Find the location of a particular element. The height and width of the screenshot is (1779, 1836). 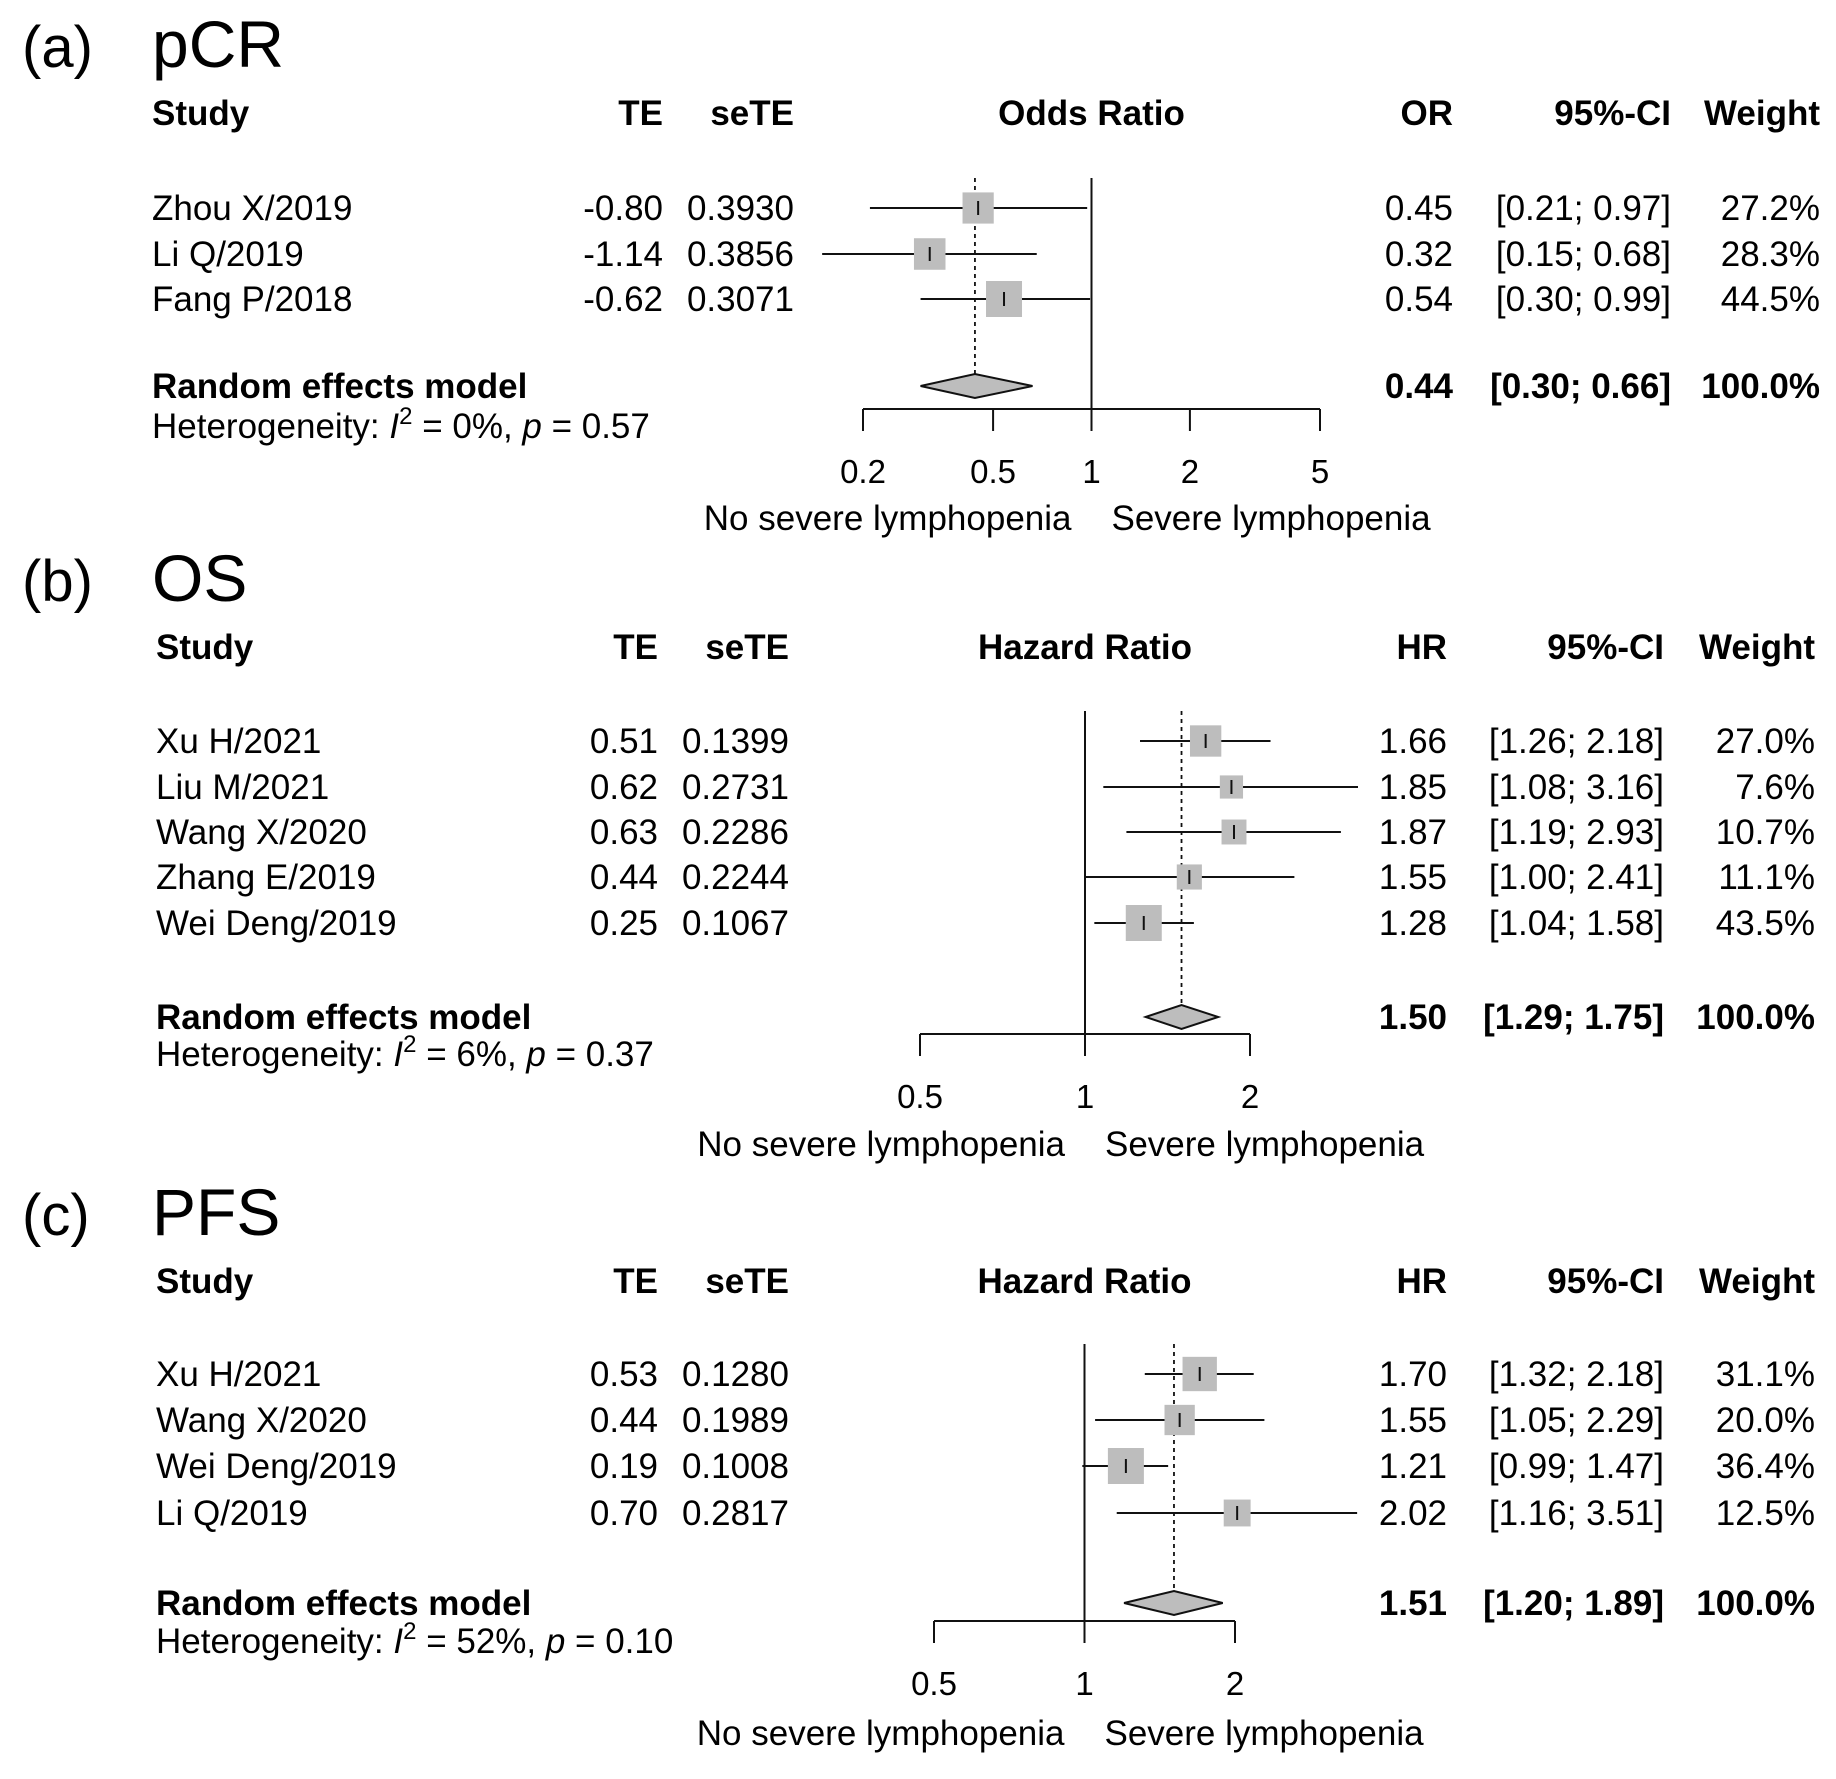

study-ci: [1.32; 2.18] is located at coordinates (1576, 1374).